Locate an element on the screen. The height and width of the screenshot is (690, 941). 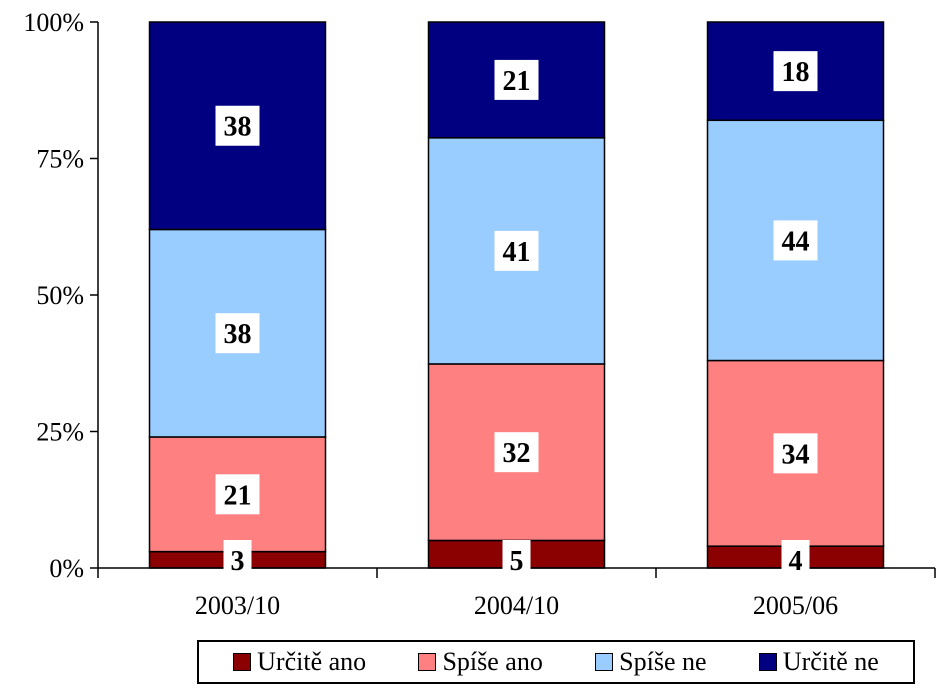
data-label-4-3: 18 is located at coordinates (796, 72).